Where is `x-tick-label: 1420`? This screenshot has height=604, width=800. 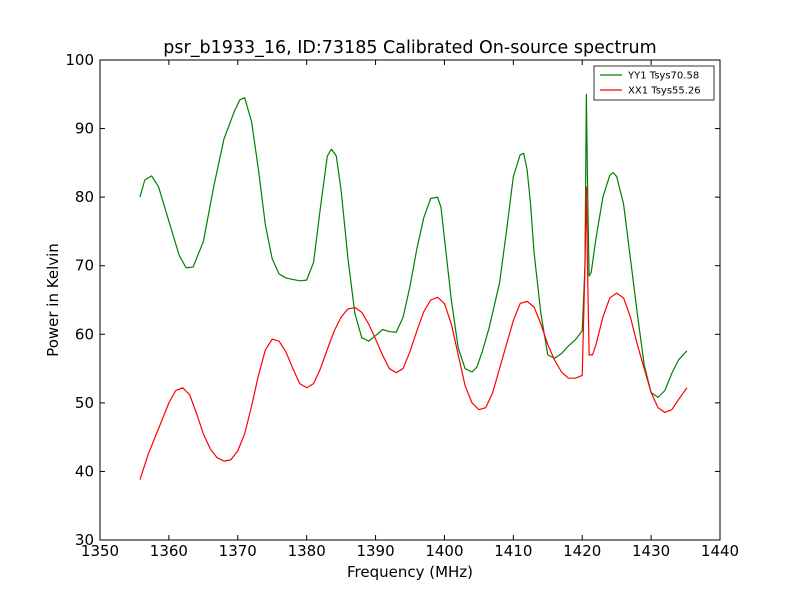 x-tick-label: 1420 is located at coordinates (582, 551).